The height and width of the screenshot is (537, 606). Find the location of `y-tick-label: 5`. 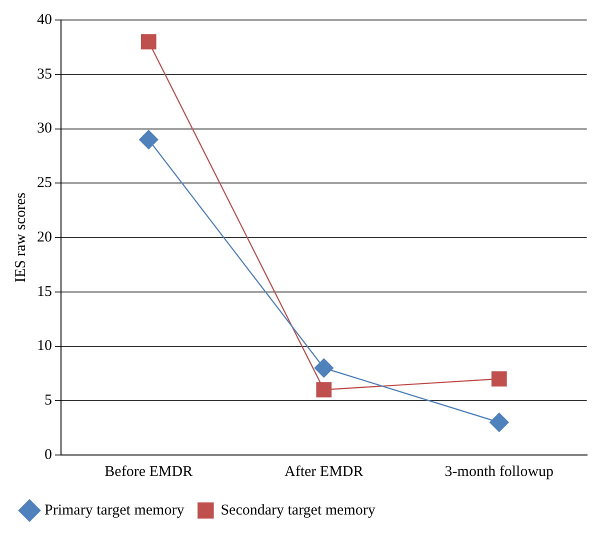

y-tick-label: 5 is located at coordinates (48, 400).